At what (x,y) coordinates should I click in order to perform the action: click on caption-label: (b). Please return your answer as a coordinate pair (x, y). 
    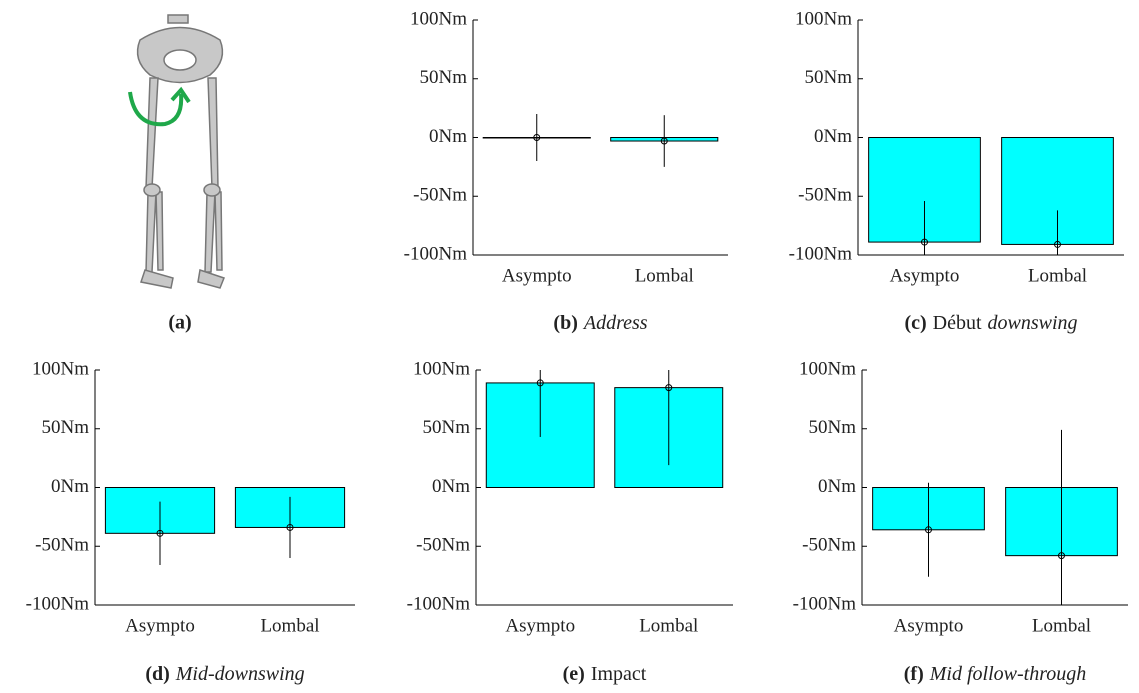
    Looking at the image, I should click on (565, 323).